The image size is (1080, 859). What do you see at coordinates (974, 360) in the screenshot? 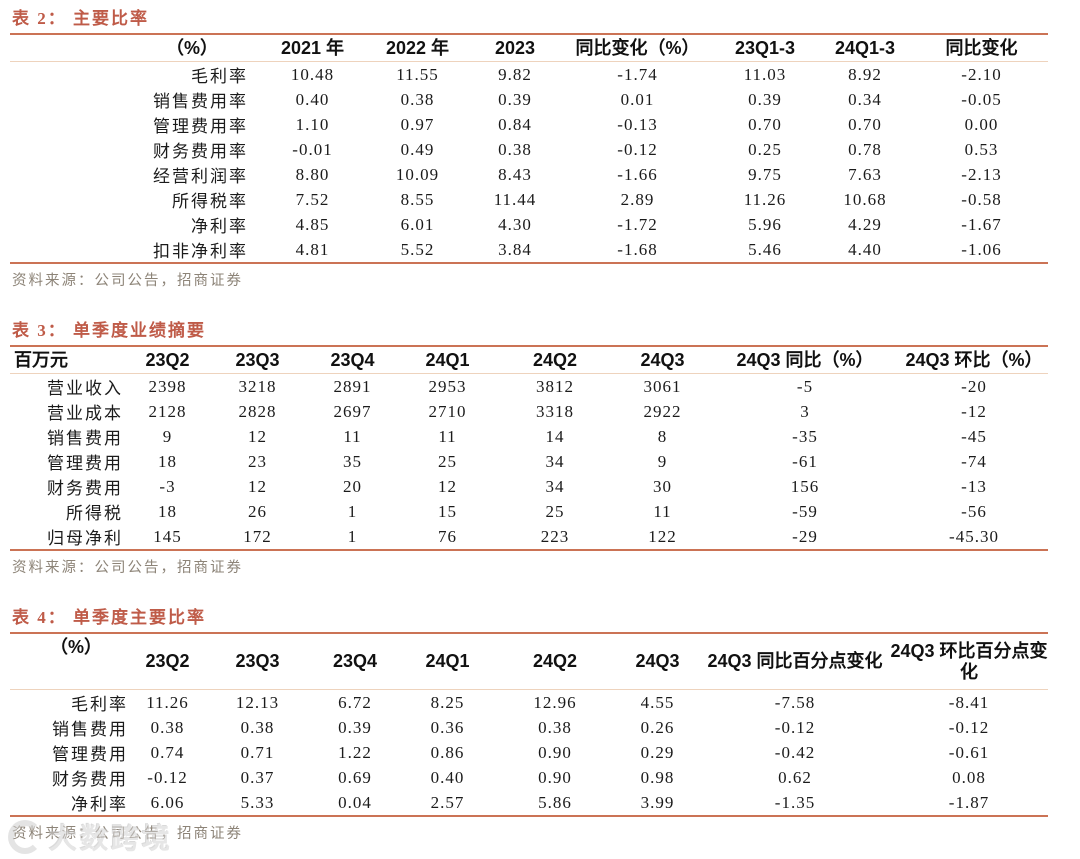
I see `column-header: 24Q3 环比（%）` at bounding box center [974, 360].